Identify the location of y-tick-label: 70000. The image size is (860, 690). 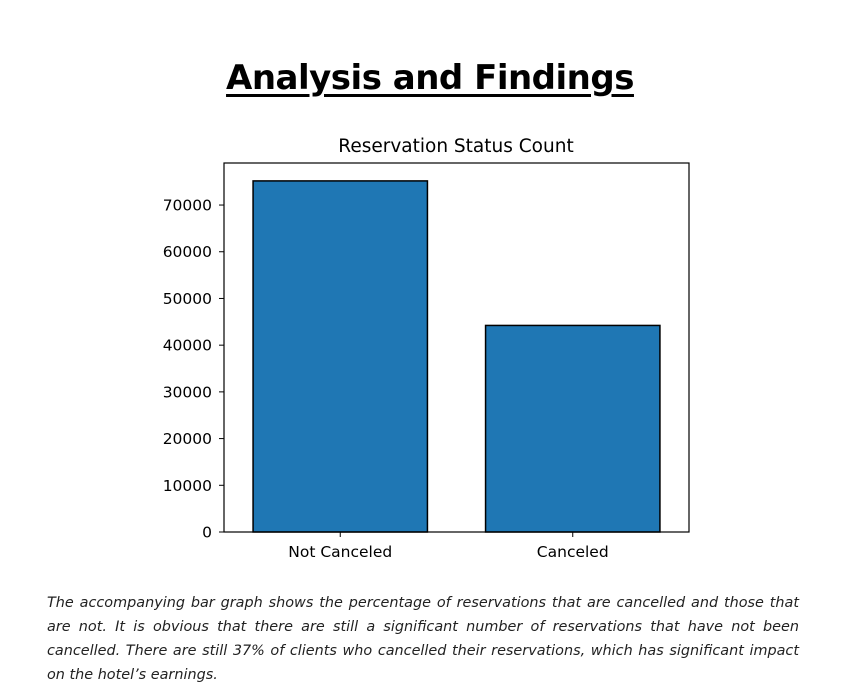
(187, 206).